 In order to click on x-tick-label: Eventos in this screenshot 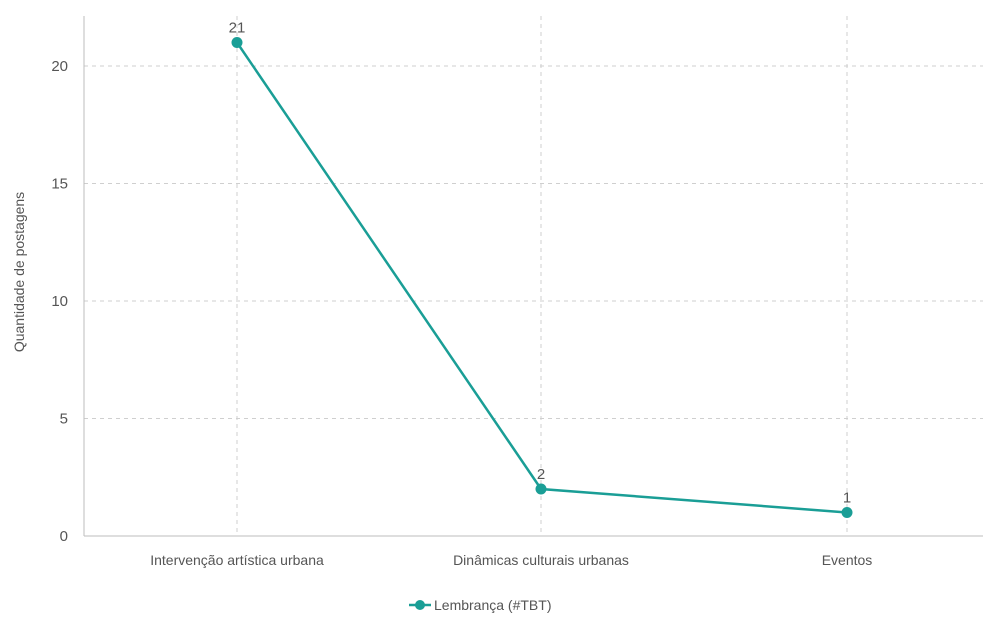, I will do `click(847, 560)`.